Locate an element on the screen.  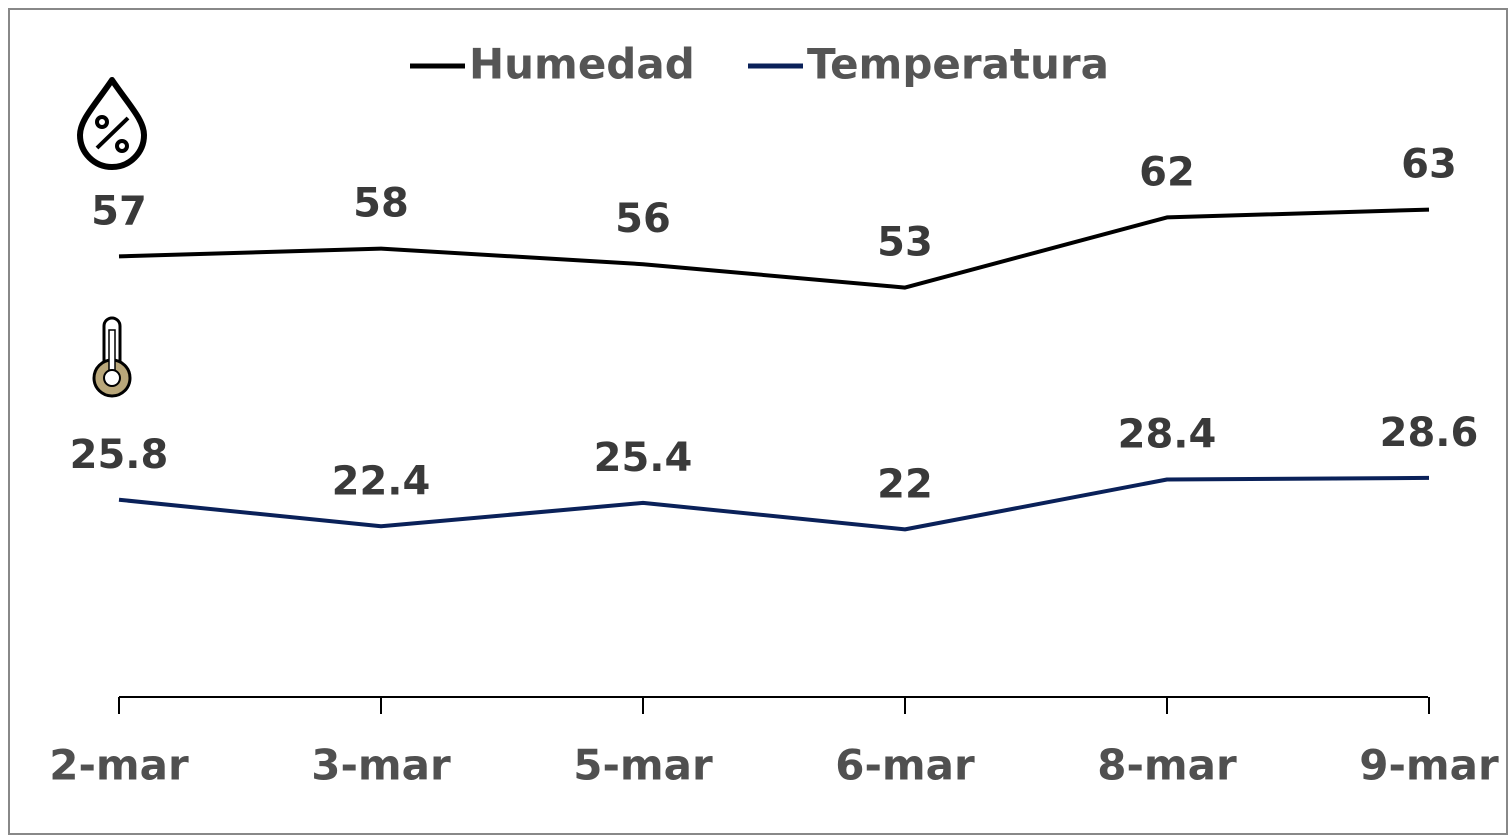
data-label: 25.8 is located at coordinates (119, 455).